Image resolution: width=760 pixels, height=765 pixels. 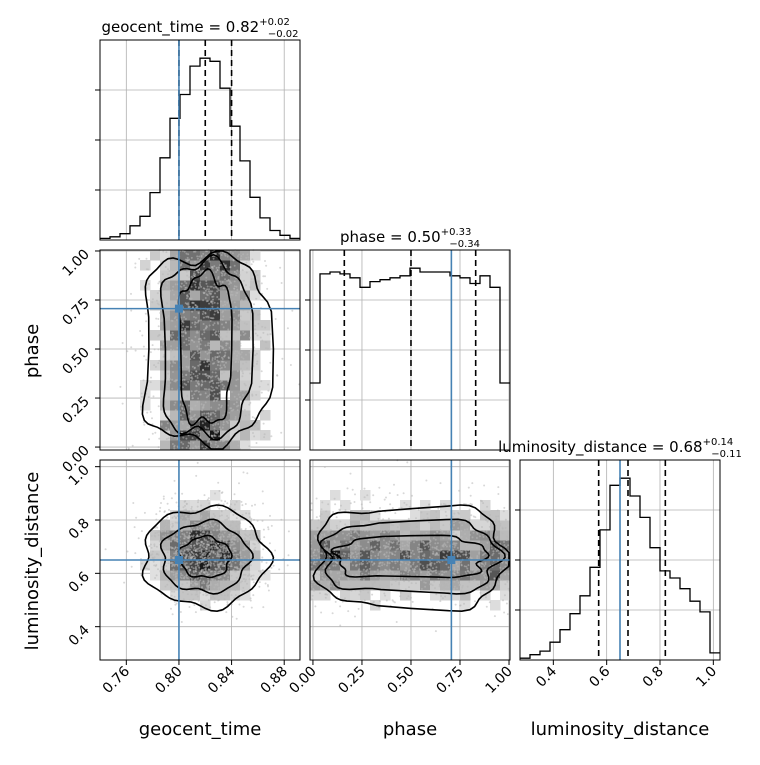 What do you see at coordinates (198, 140) in the screenshot?
I see `hist-panel-geocent_time` at bounding box center [198, 140].